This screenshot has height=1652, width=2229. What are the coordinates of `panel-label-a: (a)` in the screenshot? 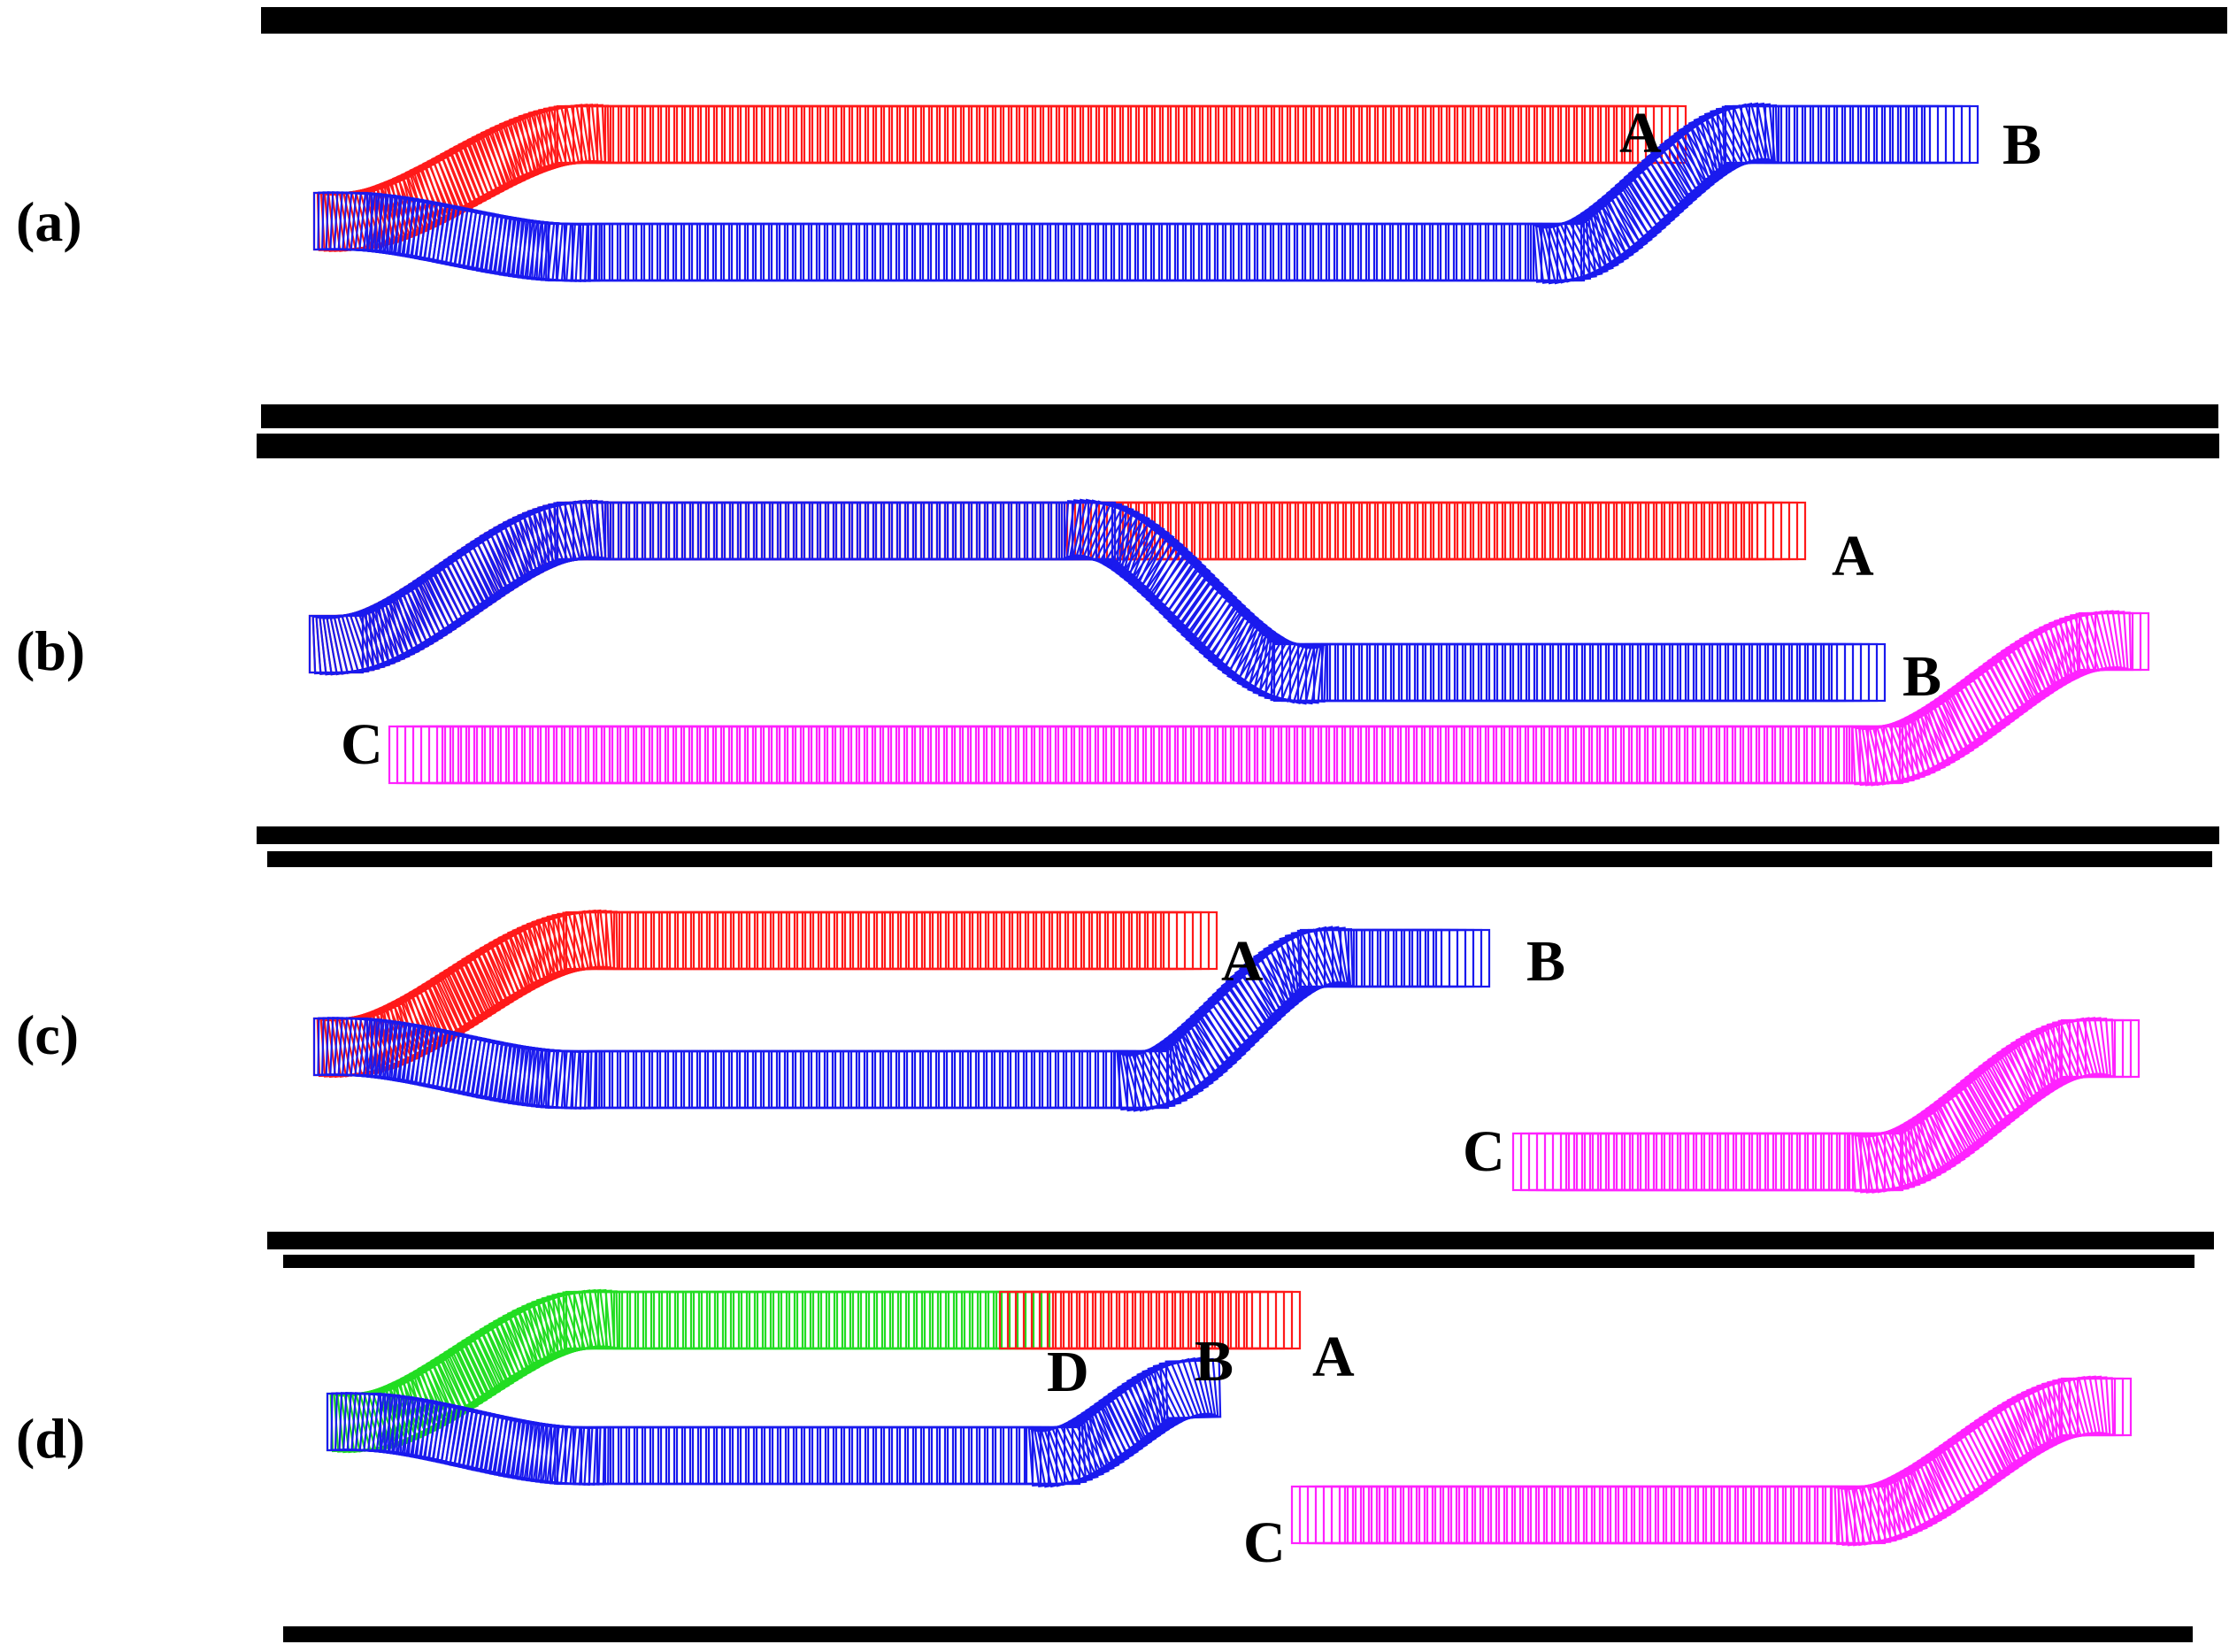 It's located at (49, 221).